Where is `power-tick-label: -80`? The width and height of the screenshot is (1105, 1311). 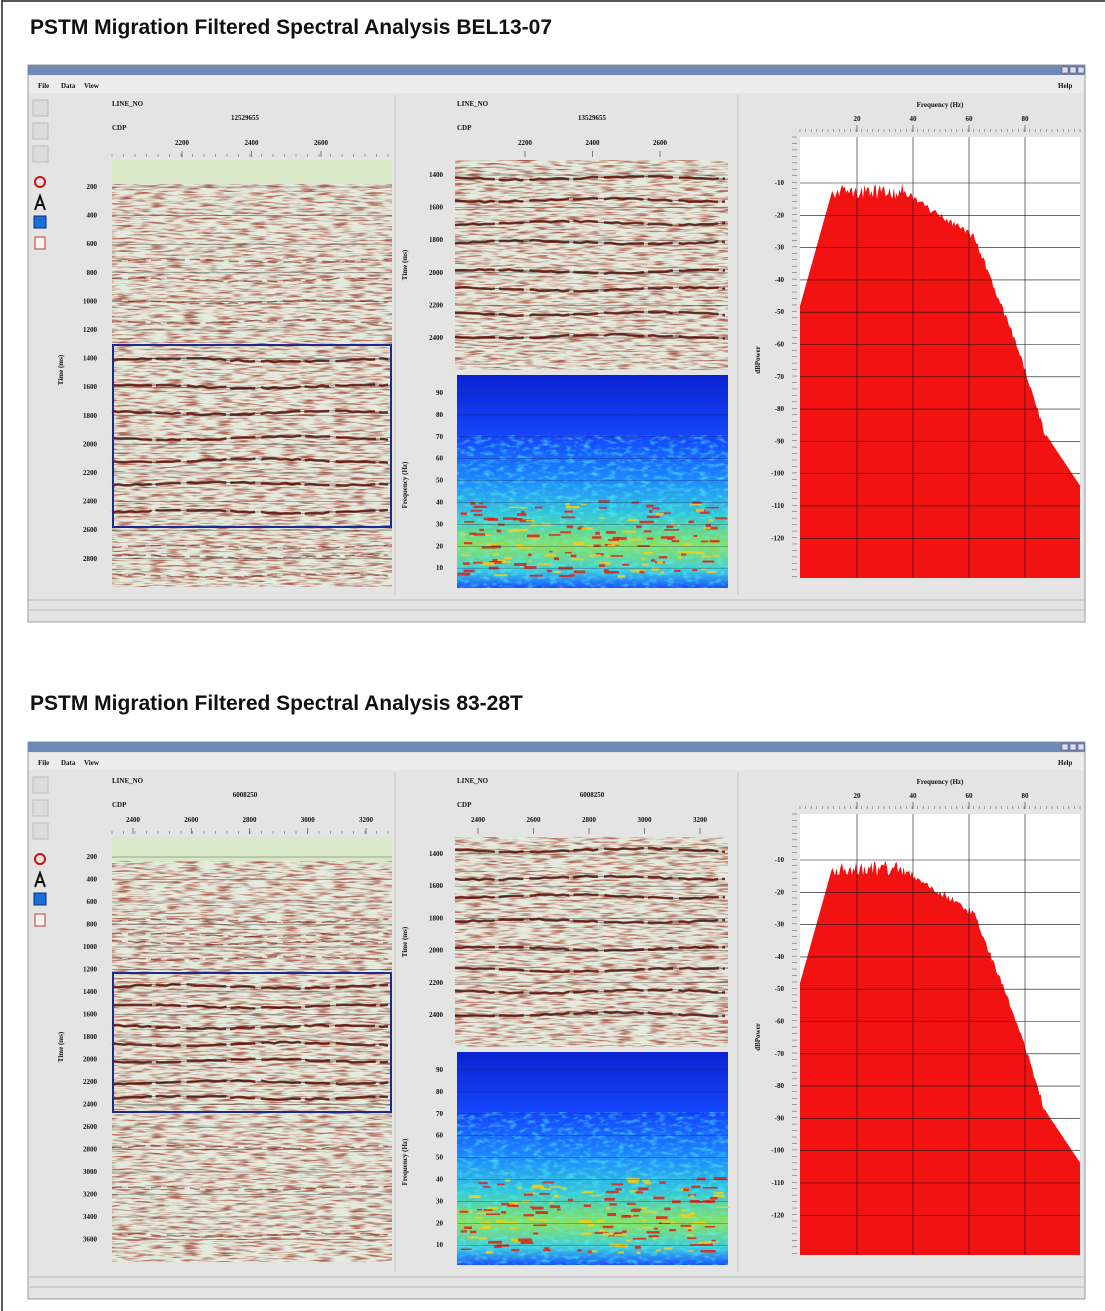 power-tick-label: -80 is located at coordinates (780, 1086).